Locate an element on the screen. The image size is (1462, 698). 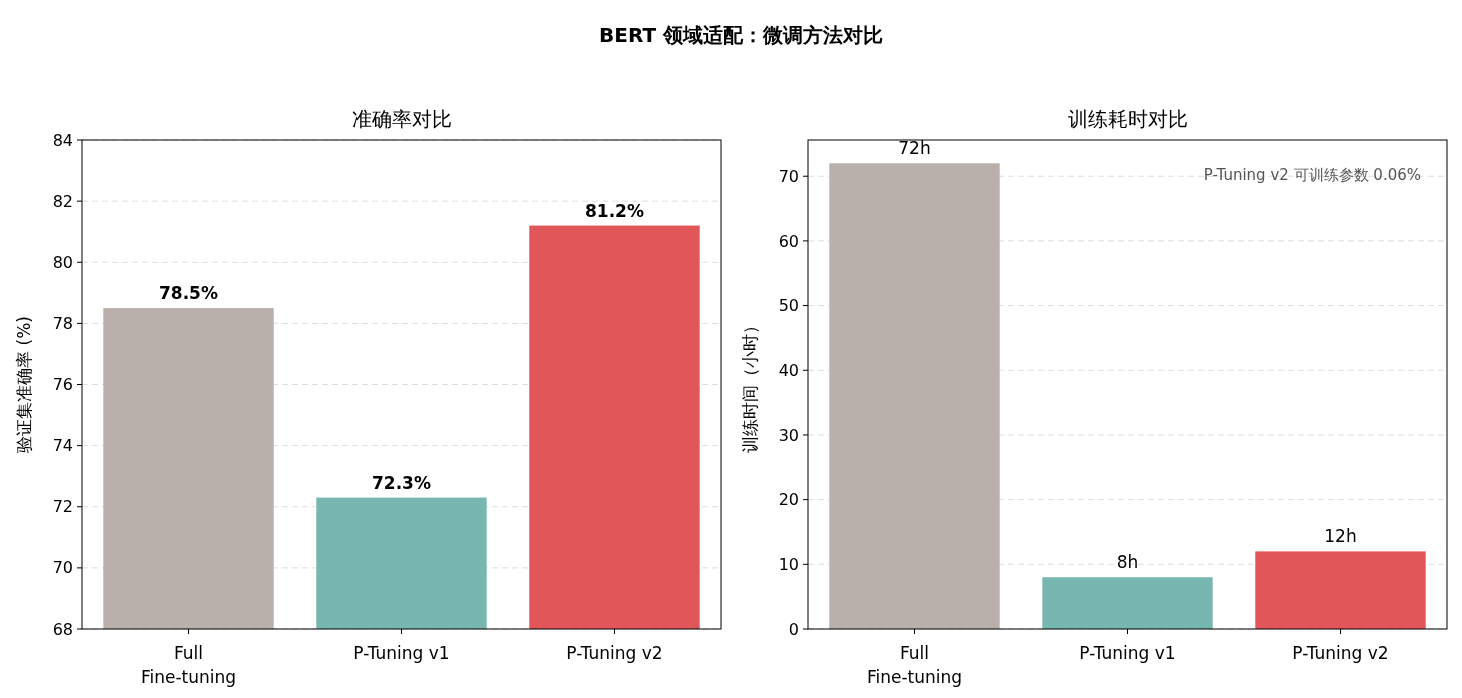
data-label: 12h is located at coordinates (1340, 536).